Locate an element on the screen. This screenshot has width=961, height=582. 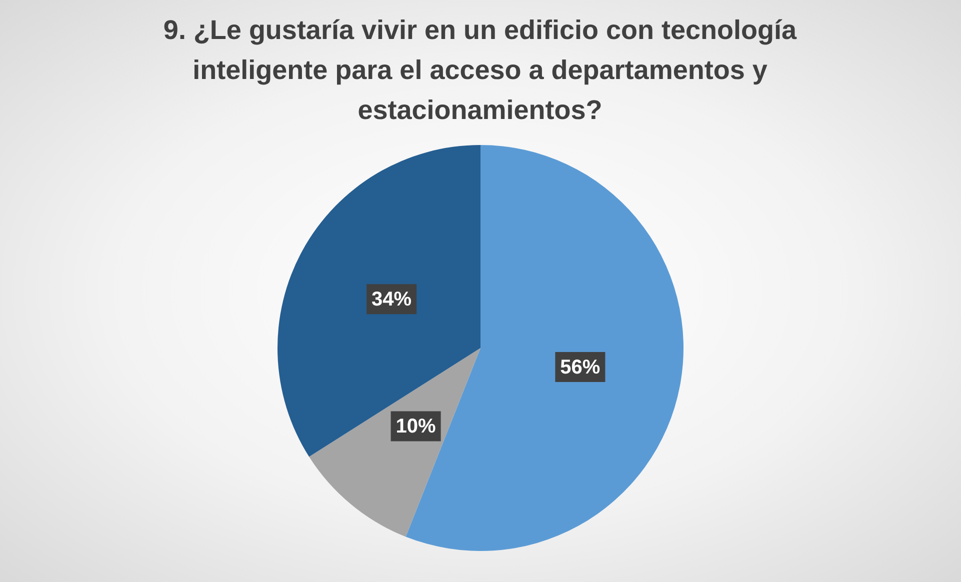
chart-title: 9. ¿Le gustaría vivir en un edificio con tecnología inteligente para el acceso a departamentos y estacionamientos? is located at coordinates (480, 70).